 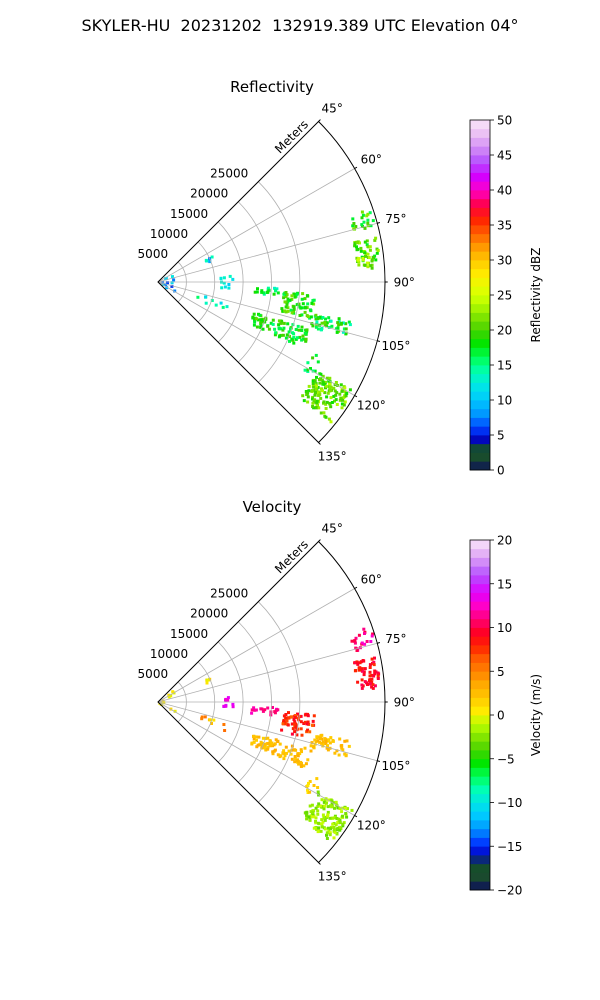 What do you see at coordinates (169, 234) in the screenshot?
I see `range-tick-label: 10000` at bounding box center [169, 234].